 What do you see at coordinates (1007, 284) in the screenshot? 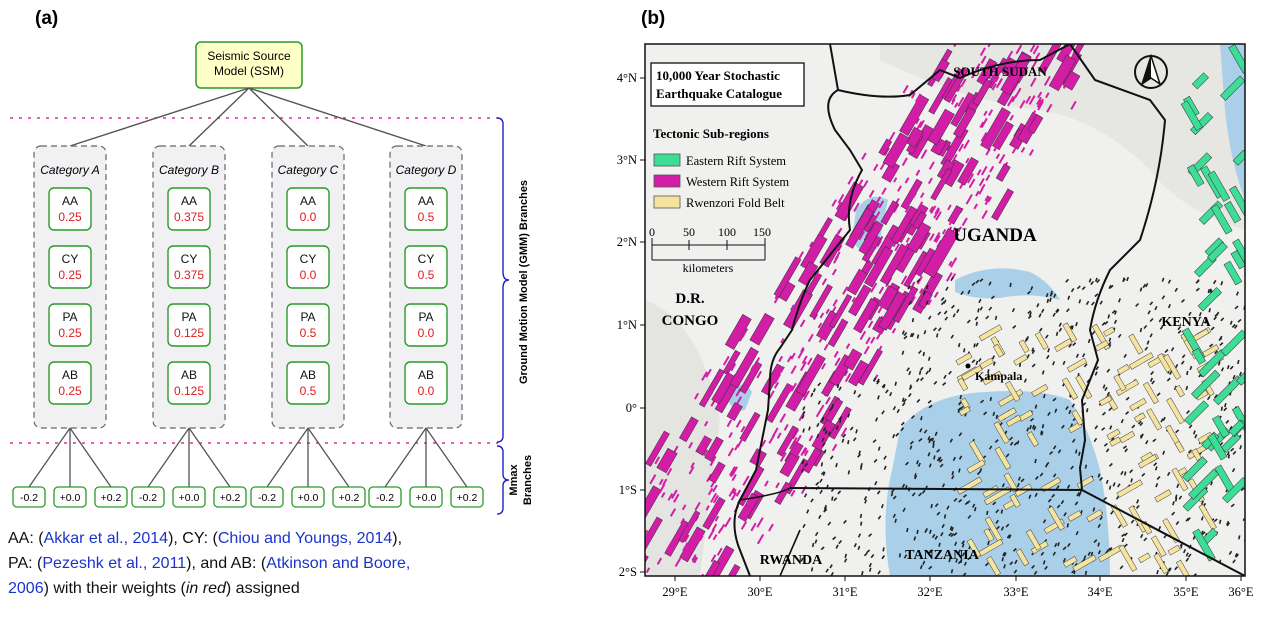
I see `lake-kyoga` at bounding box center [1007, 284].